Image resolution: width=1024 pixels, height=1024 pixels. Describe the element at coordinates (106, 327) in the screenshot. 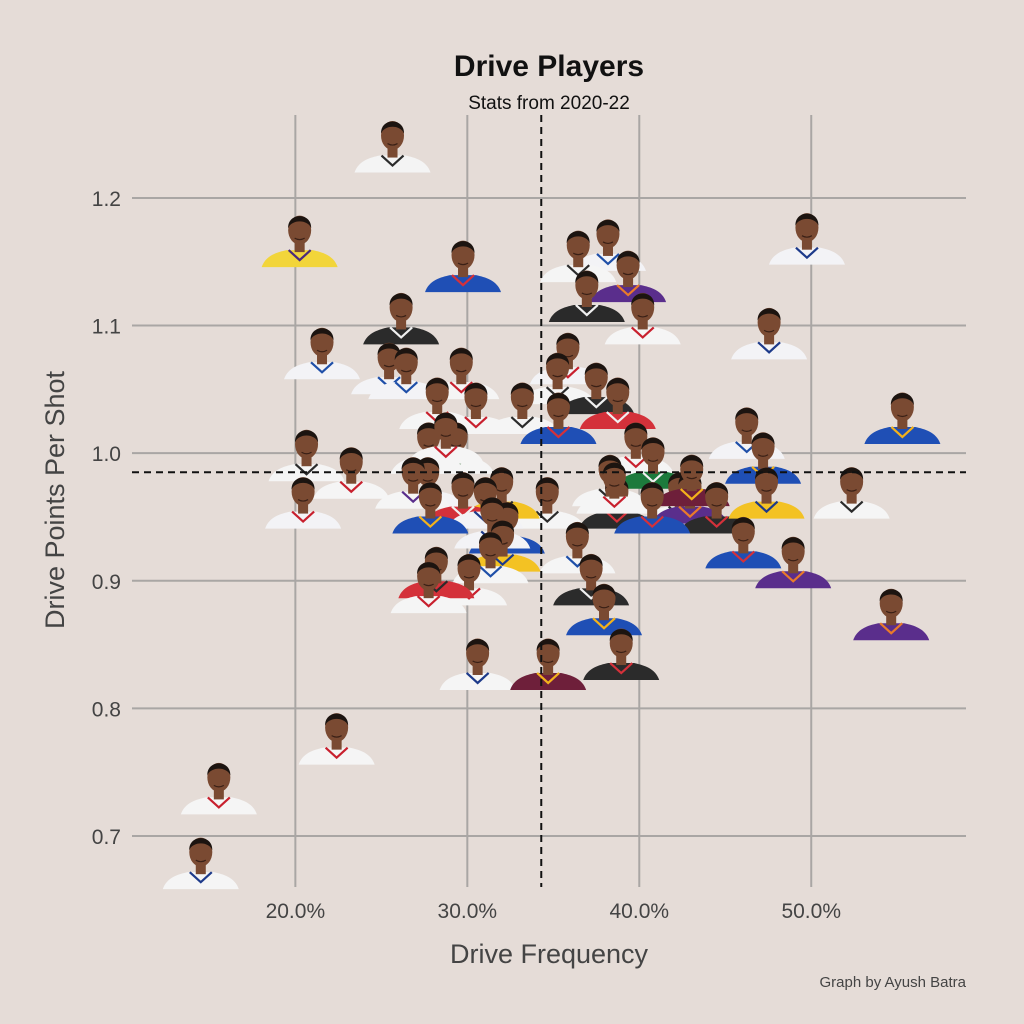

I see `y-tick-label: 1.1` at that location.